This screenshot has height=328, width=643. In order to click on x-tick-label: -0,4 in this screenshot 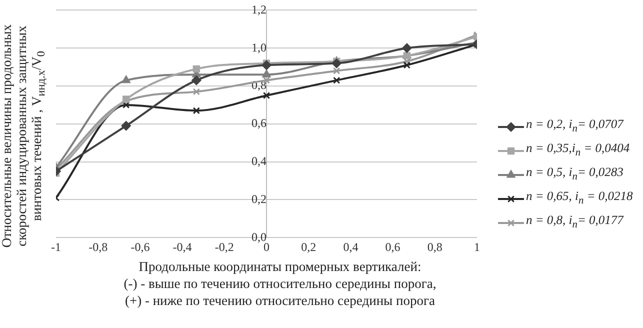, I will do `click(182, 247)`.